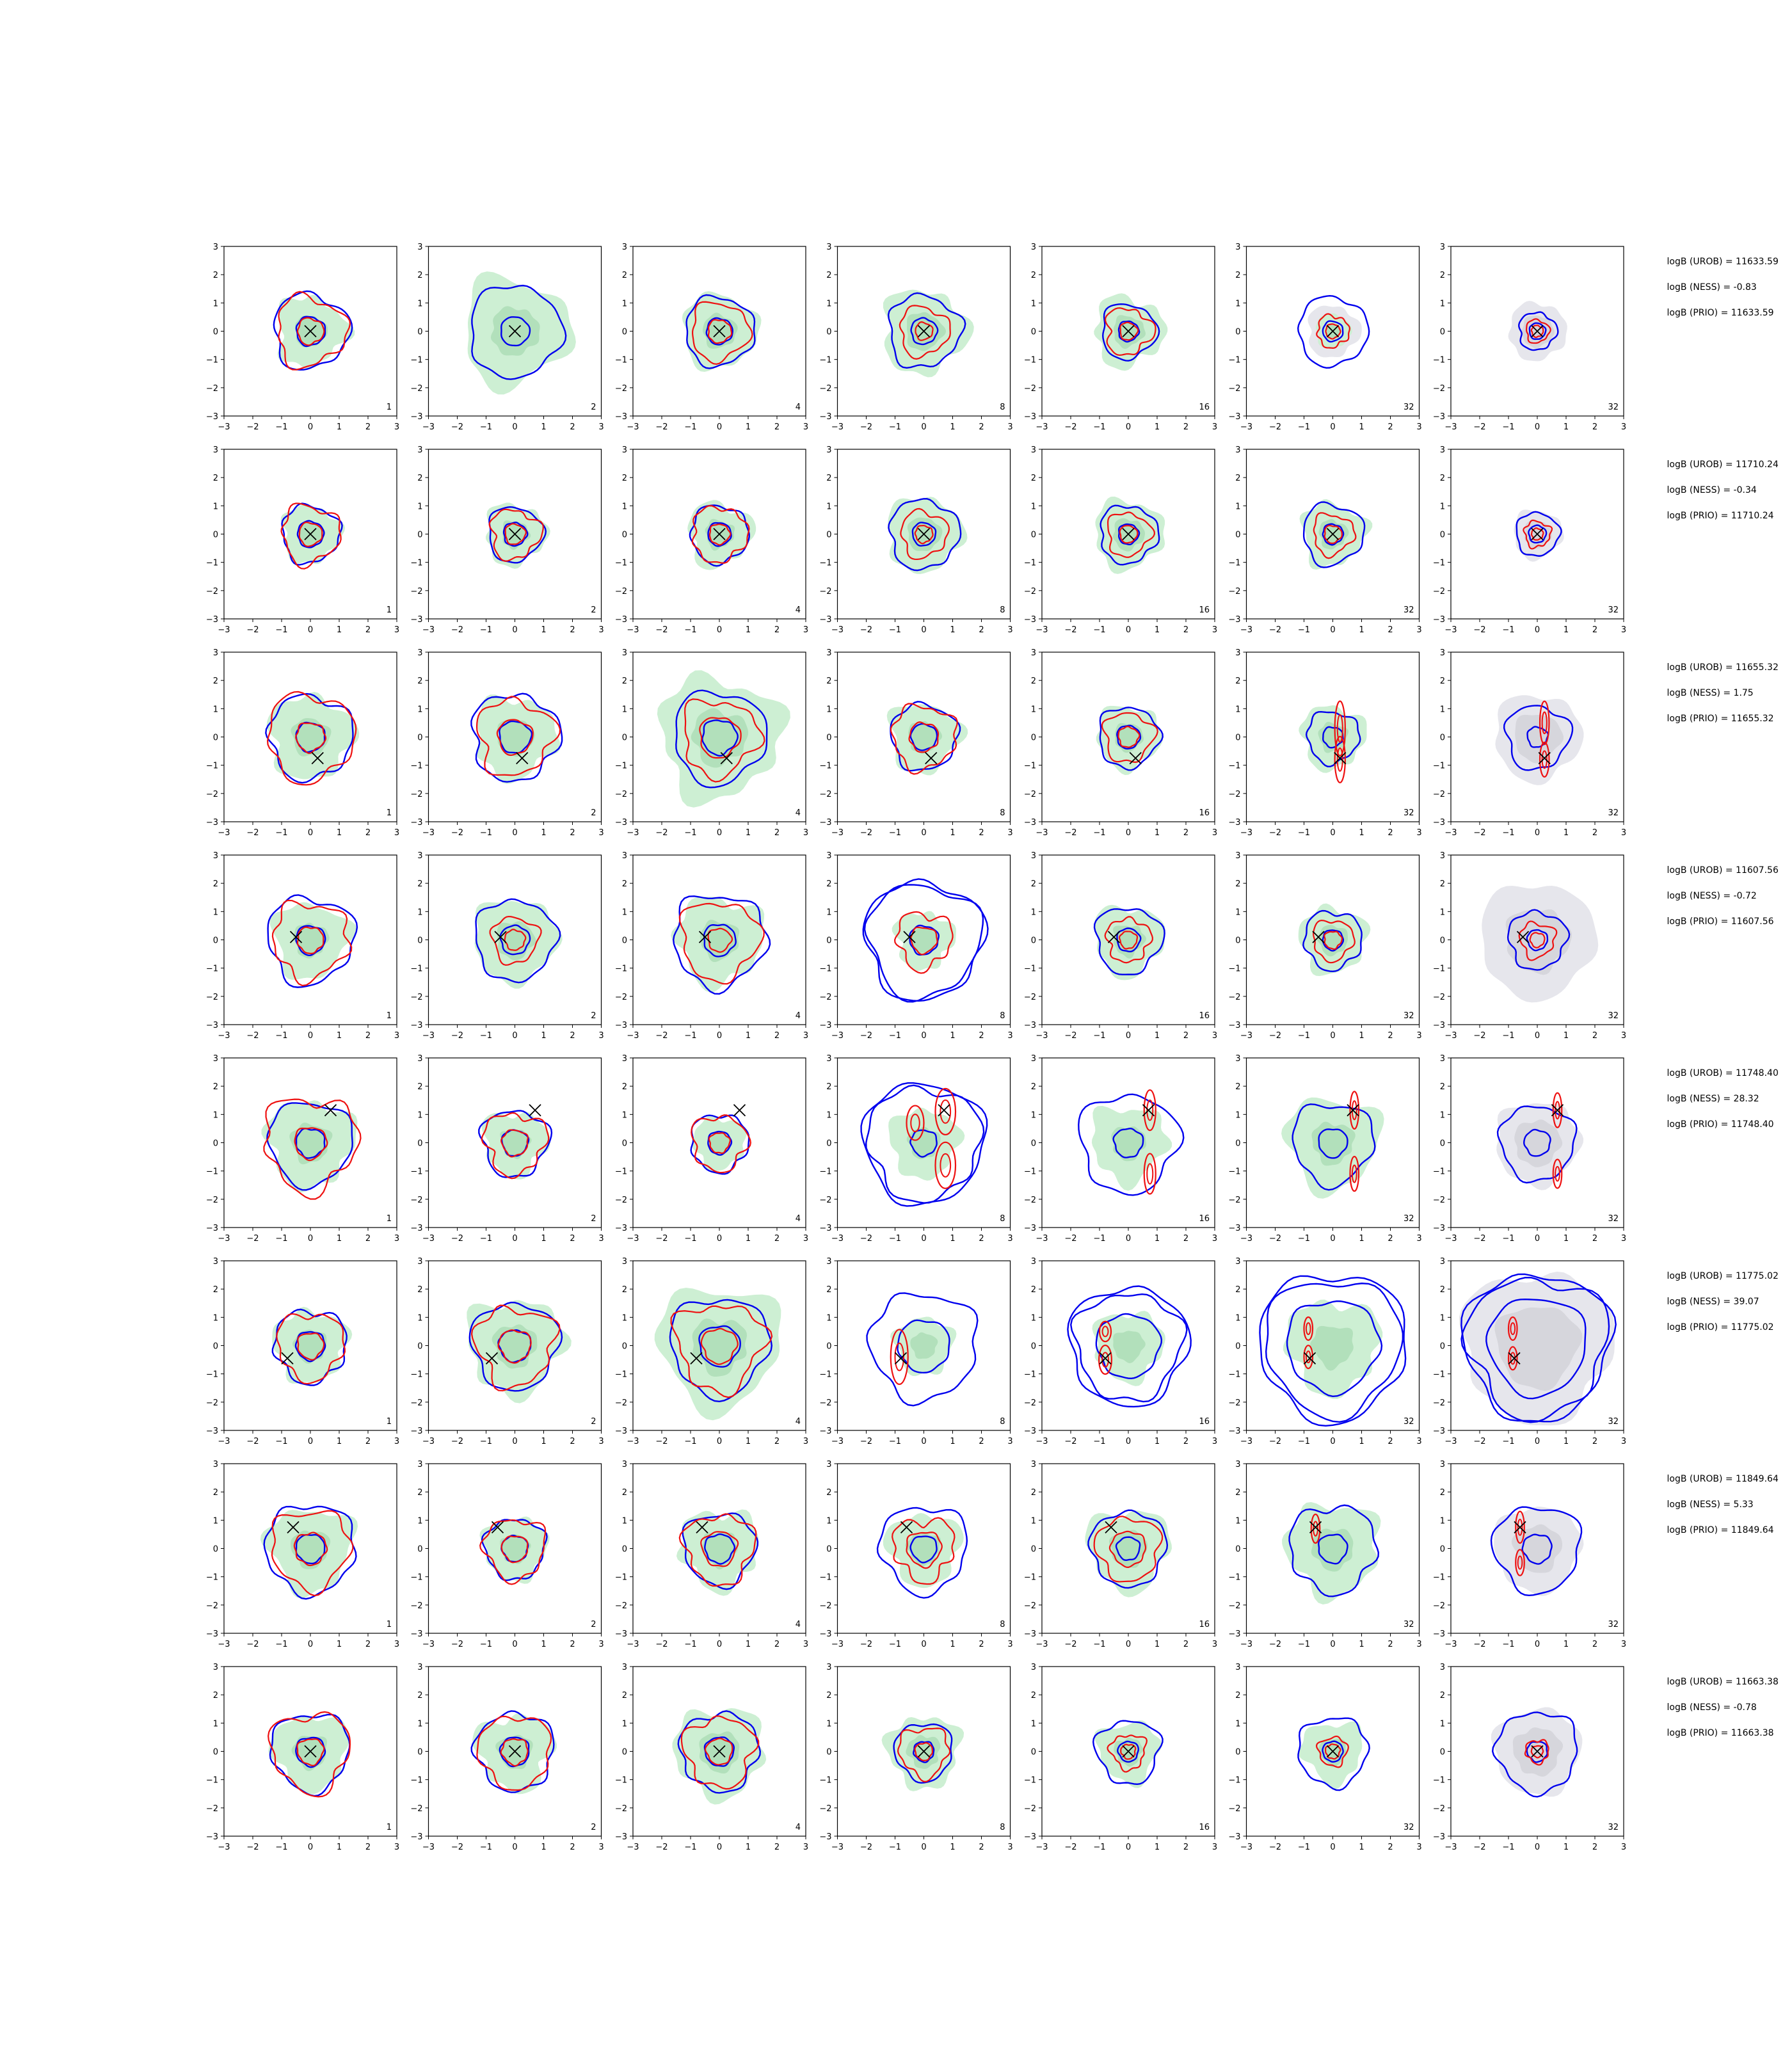 This screenshot has height=2048, width=1792. I want to click on sample-count-label: 16, so click(1204, 1422).